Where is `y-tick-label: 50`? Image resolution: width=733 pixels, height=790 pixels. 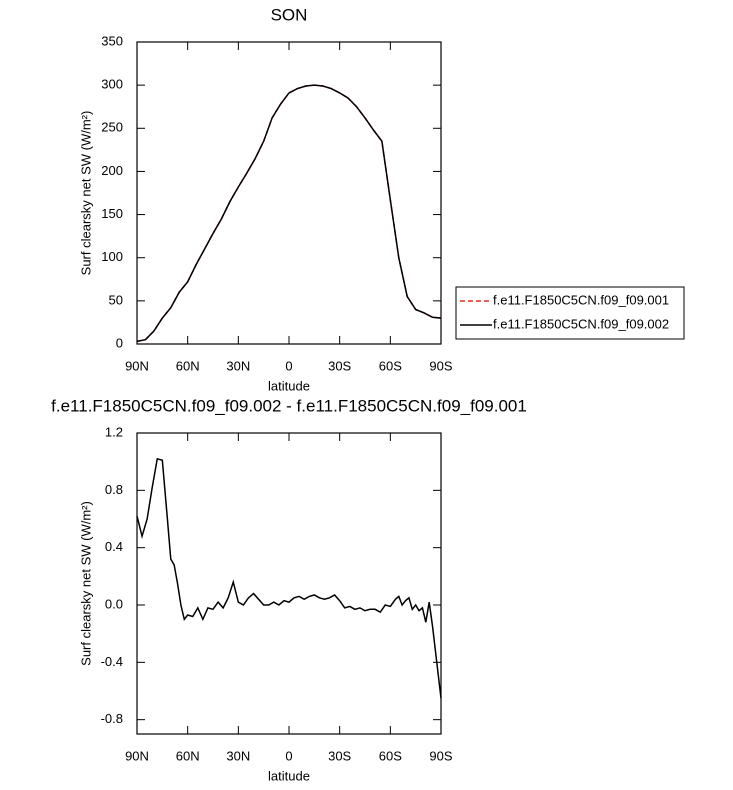 y-tick-label: 50 is located at coordinates (116, 299).